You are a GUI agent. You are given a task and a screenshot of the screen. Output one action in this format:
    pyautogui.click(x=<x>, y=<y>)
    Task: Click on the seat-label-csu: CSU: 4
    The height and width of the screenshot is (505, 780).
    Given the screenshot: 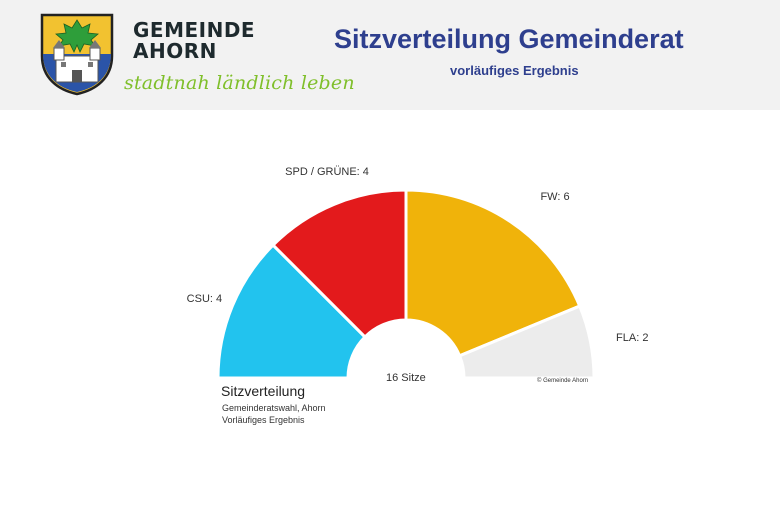 What is the action you would take?
    pyautogui.click(x=204, y=299)
    